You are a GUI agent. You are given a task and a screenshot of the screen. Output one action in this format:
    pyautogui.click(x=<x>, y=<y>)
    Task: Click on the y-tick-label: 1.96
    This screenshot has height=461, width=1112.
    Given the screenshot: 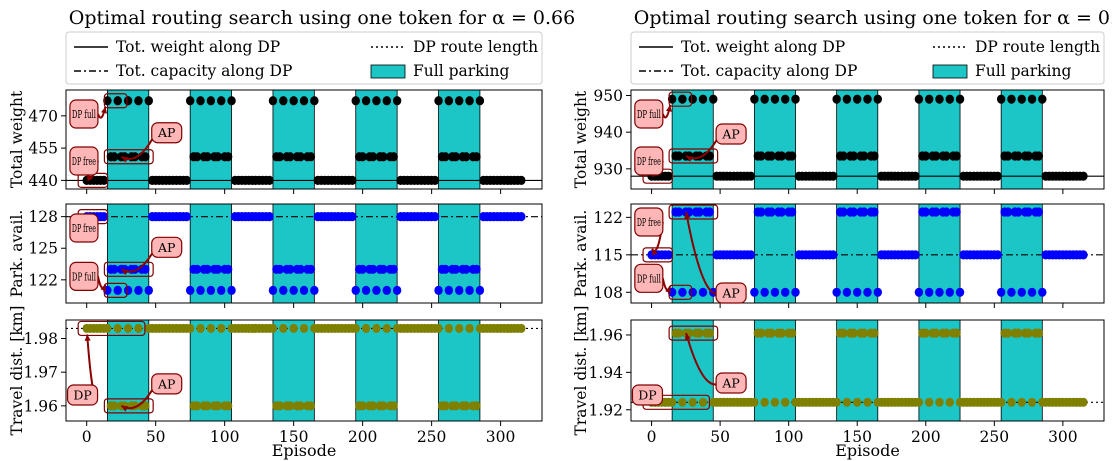 What is the action you would take?
    pyautogui.click(x=605, y=335)
    